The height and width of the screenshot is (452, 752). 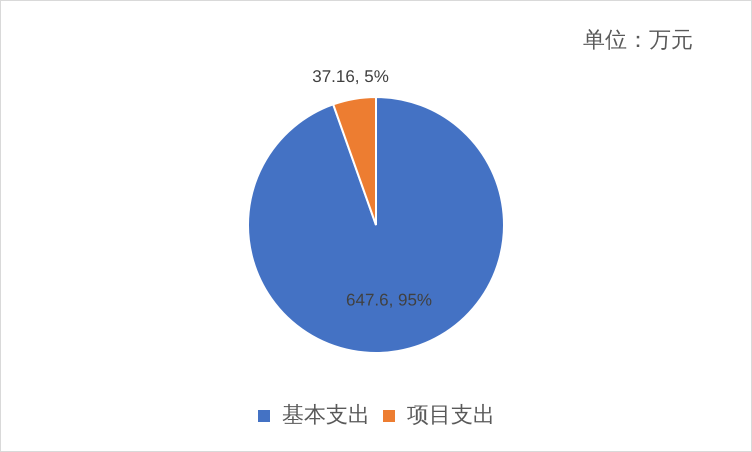 I want to click on legend-label: 基本支出, so click(x=326, y=415).